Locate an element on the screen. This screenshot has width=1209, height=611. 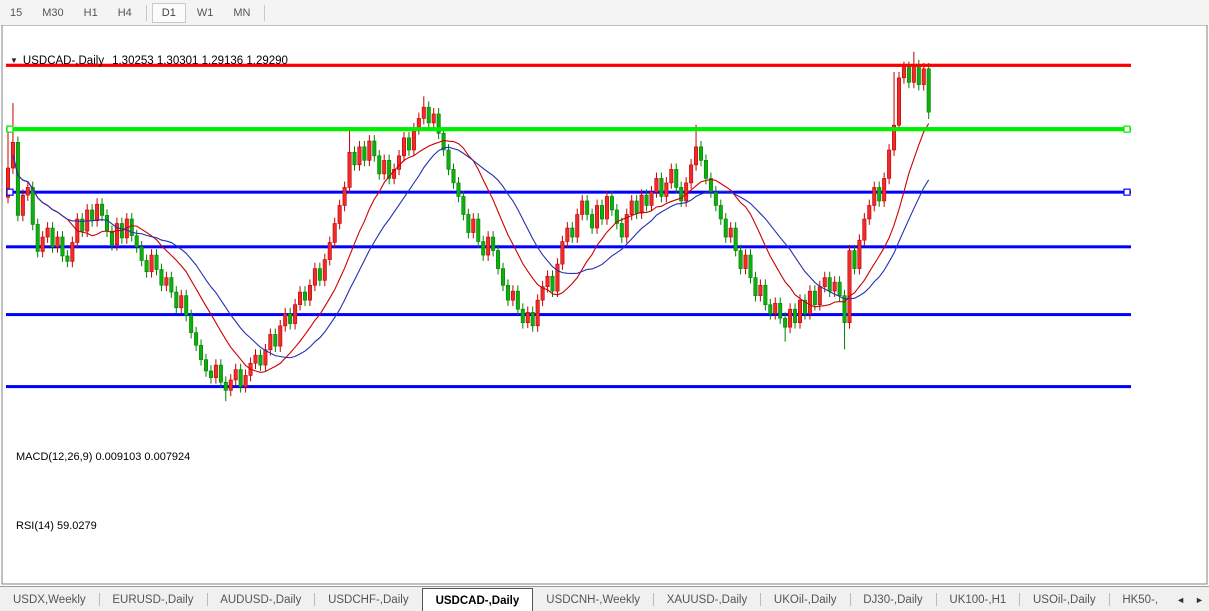
chart-tab-usdx-weekly: USDX,Weekly is located at coordinates (49, 599).